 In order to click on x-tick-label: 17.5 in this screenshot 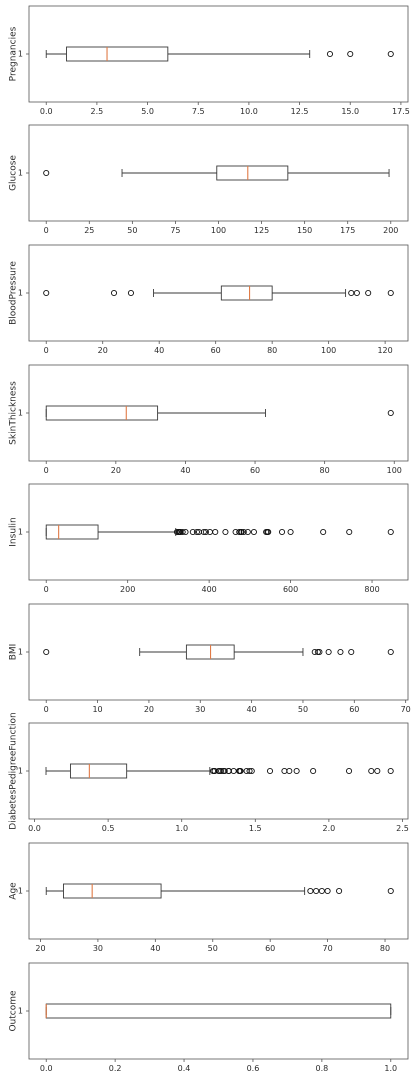, I will do `click(401, 111)`.